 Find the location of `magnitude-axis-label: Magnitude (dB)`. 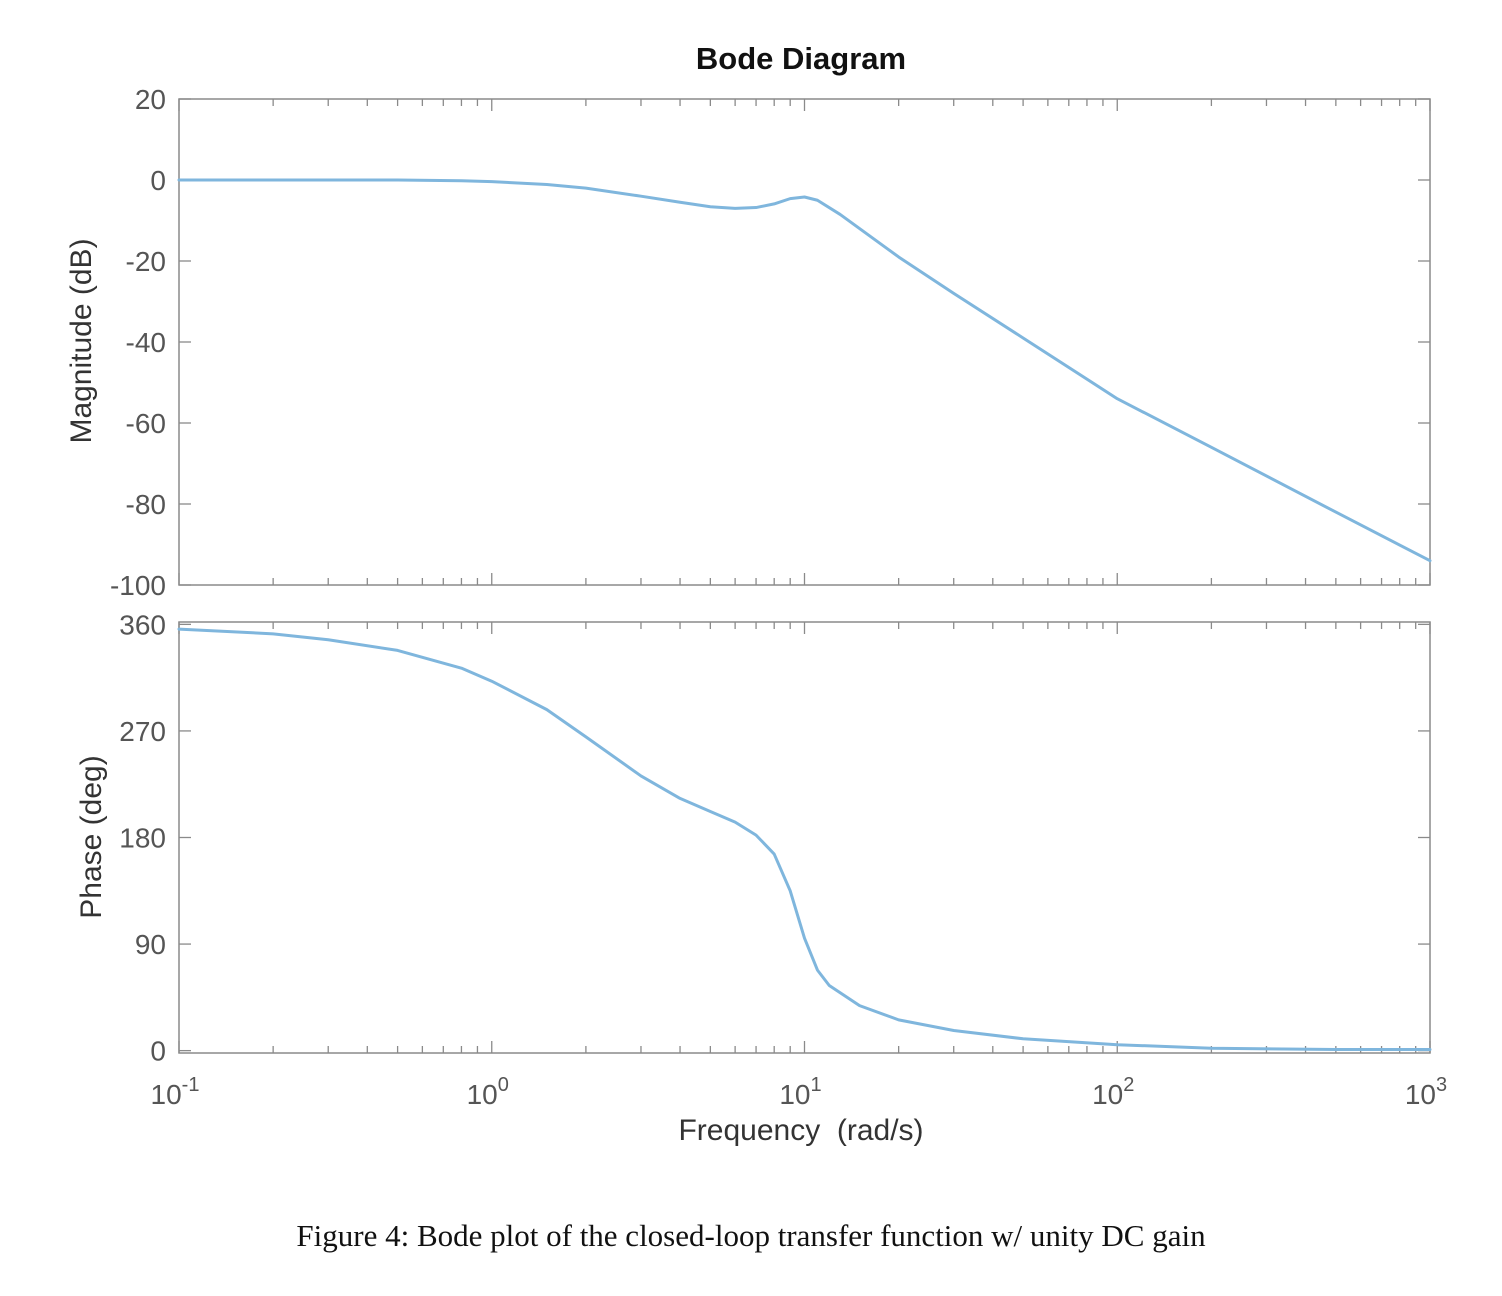

magnitude-axis-label: Magnitude (dB) is located at coordinates (81, 340).